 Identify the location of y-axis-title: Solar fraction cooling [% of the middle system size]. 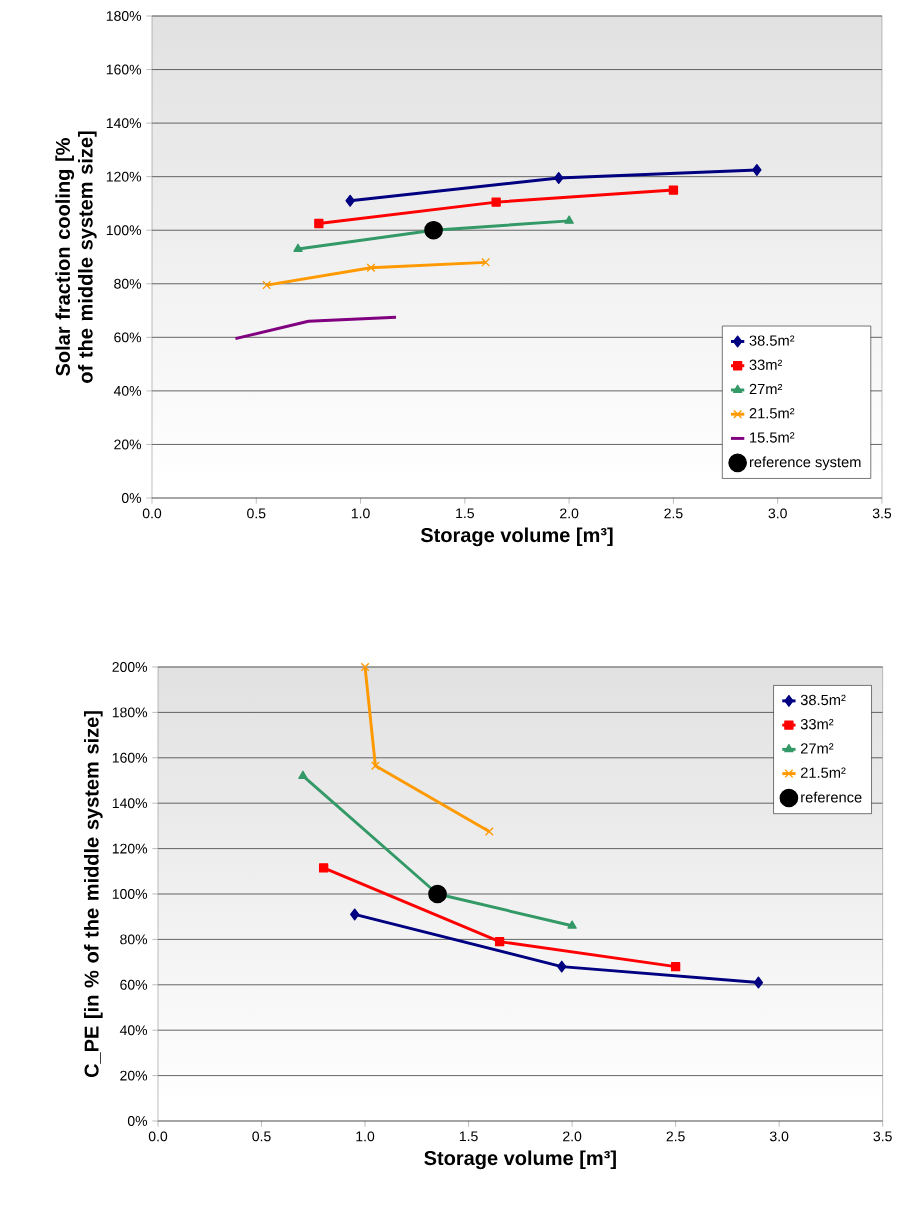
(76, 257).